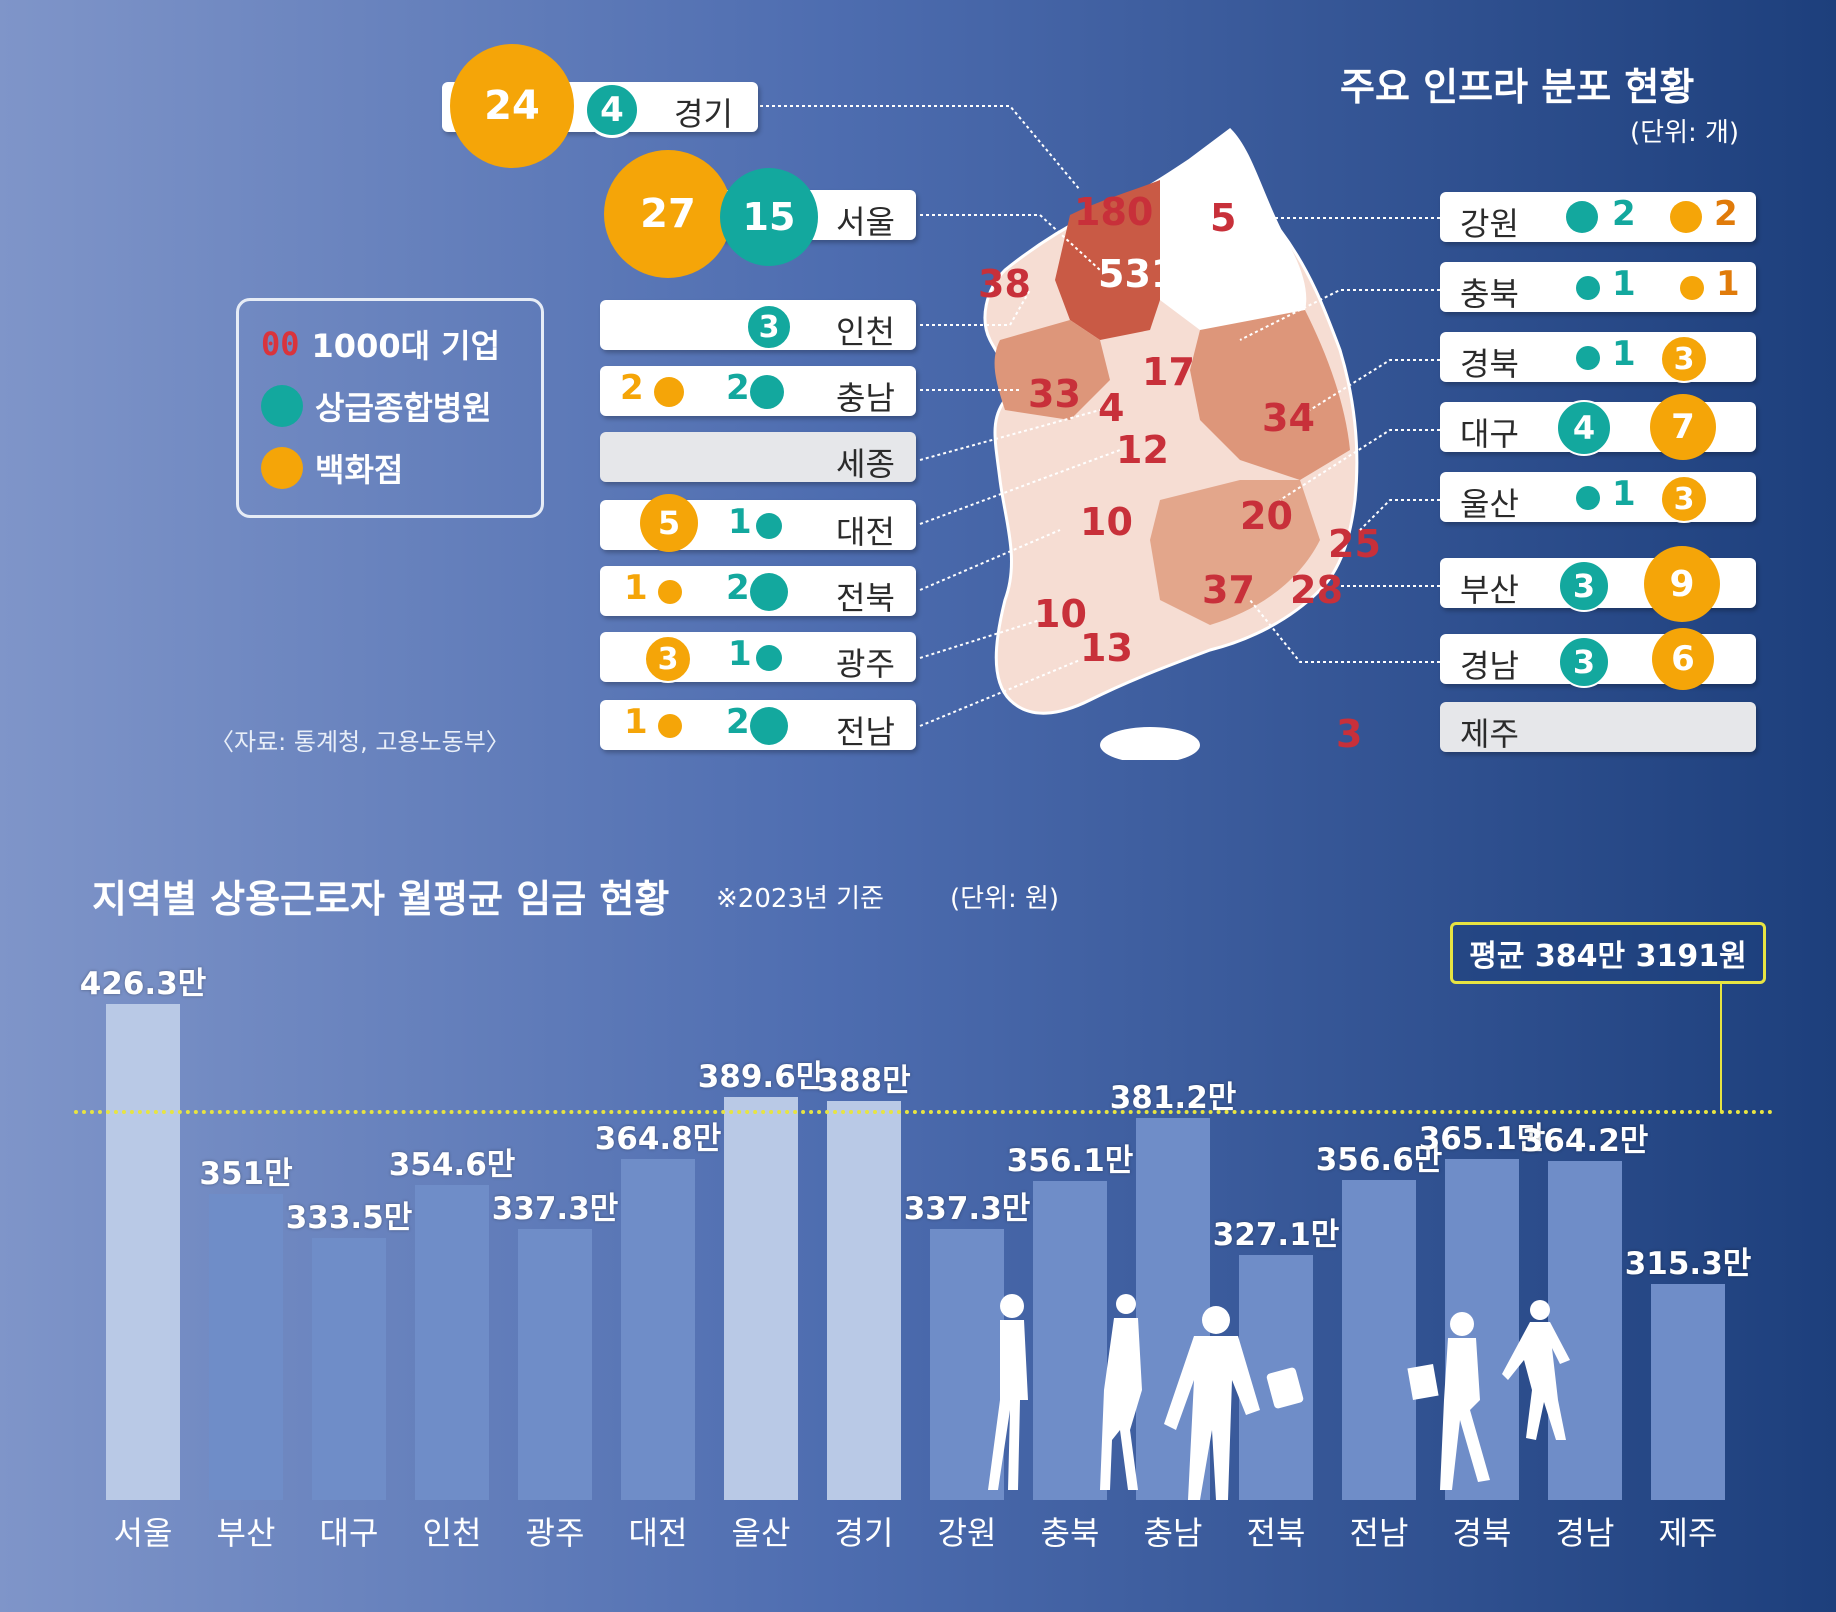 This screenshot has width=1836, height=1612. I want to click on hospital-count-chungnam: 2, so click(738, 388).